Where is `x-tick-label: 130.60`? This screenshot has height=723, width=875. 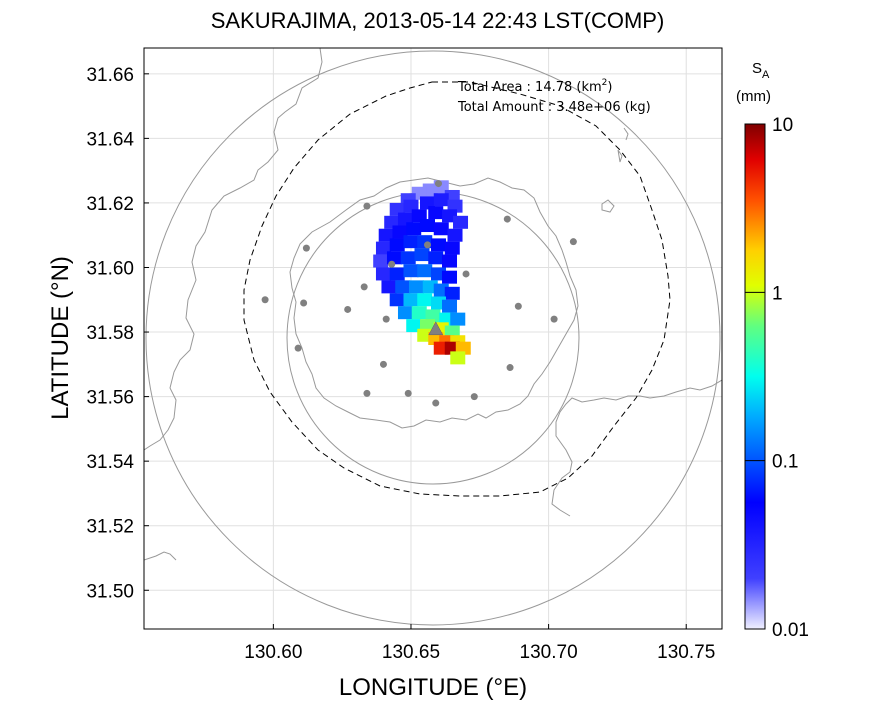
x-tick-label: 130.60 is located at coordinates (273, 652).